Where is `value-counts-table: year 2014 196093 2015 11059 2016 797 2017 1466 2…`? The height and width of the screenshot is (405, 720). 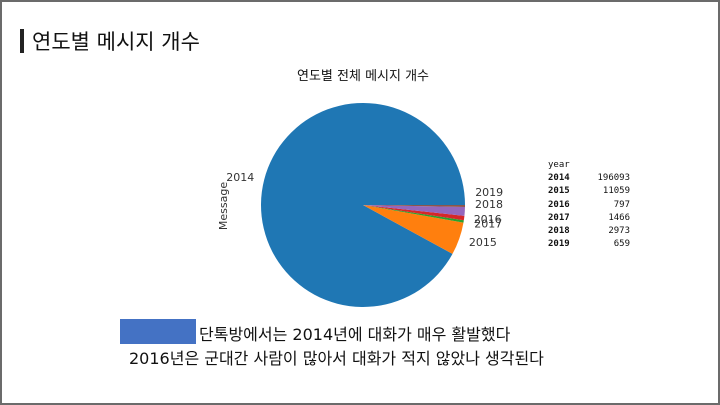 value-counts-table: year 2014 196093 2015 11059 2016 797 2017 1466 2… is located at coordinates (589, 205).